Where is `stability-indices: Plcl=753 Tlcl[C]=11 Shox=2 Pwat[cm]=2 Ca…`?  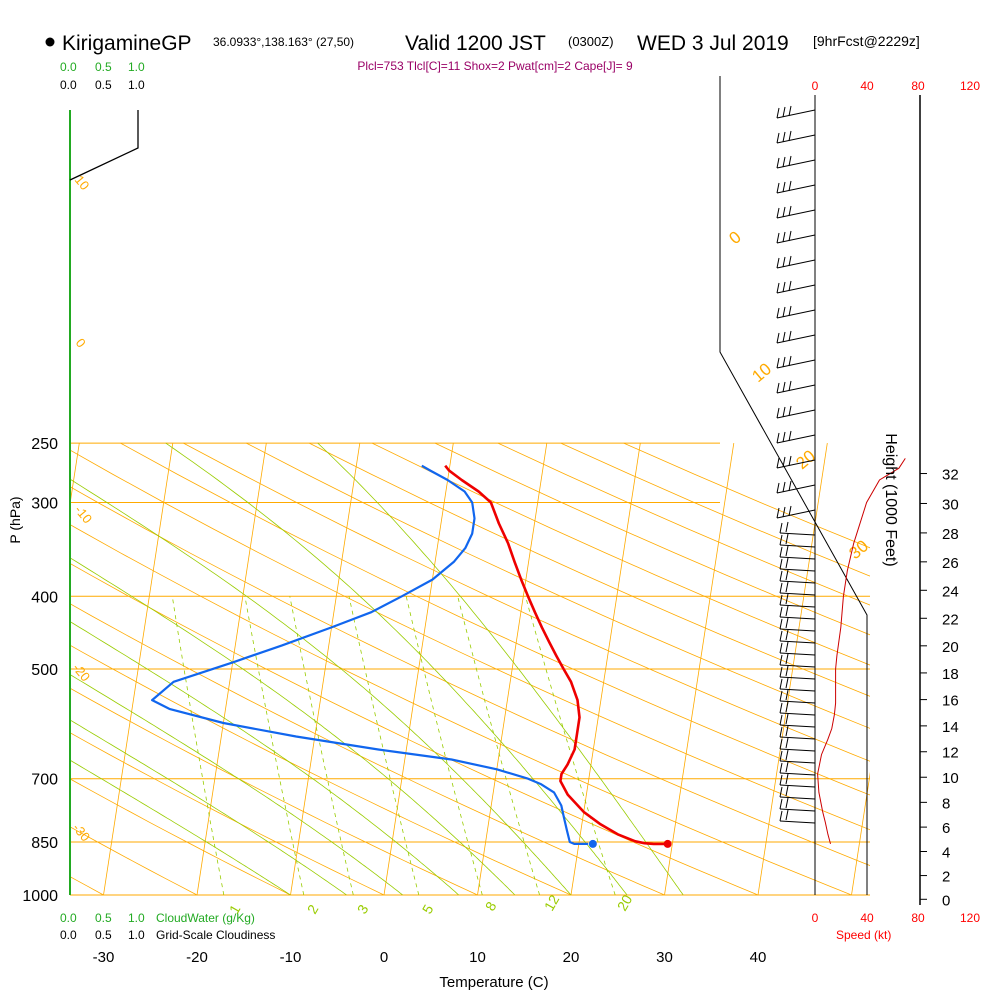
stability-indices: Plcl=753 Tlcl[C]=11 Shox=2 Pwat[cm]=2 Ca… is located at coordinates (495, 66).